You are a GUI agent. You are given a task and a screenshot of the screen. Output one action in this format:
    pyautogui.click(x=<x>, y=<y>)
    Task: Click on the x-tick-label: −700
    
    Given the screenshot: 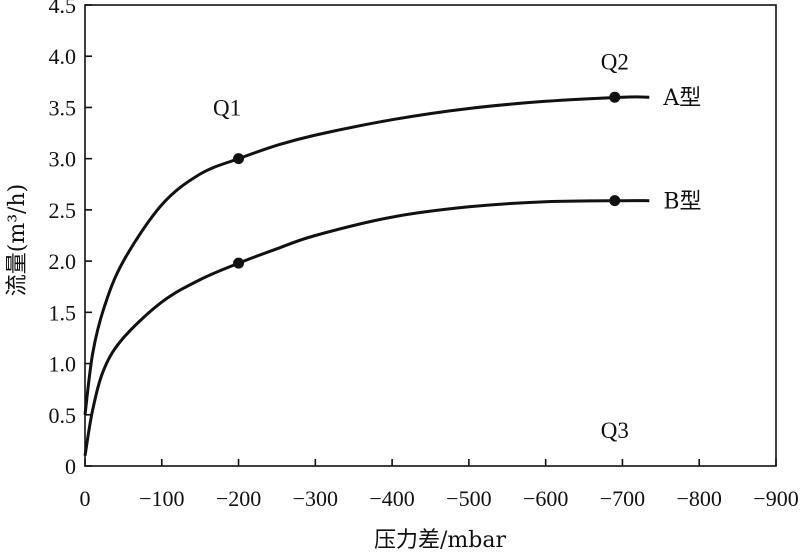 What is the action you would take?
    pyautogui.click(x=622, y=498)
    